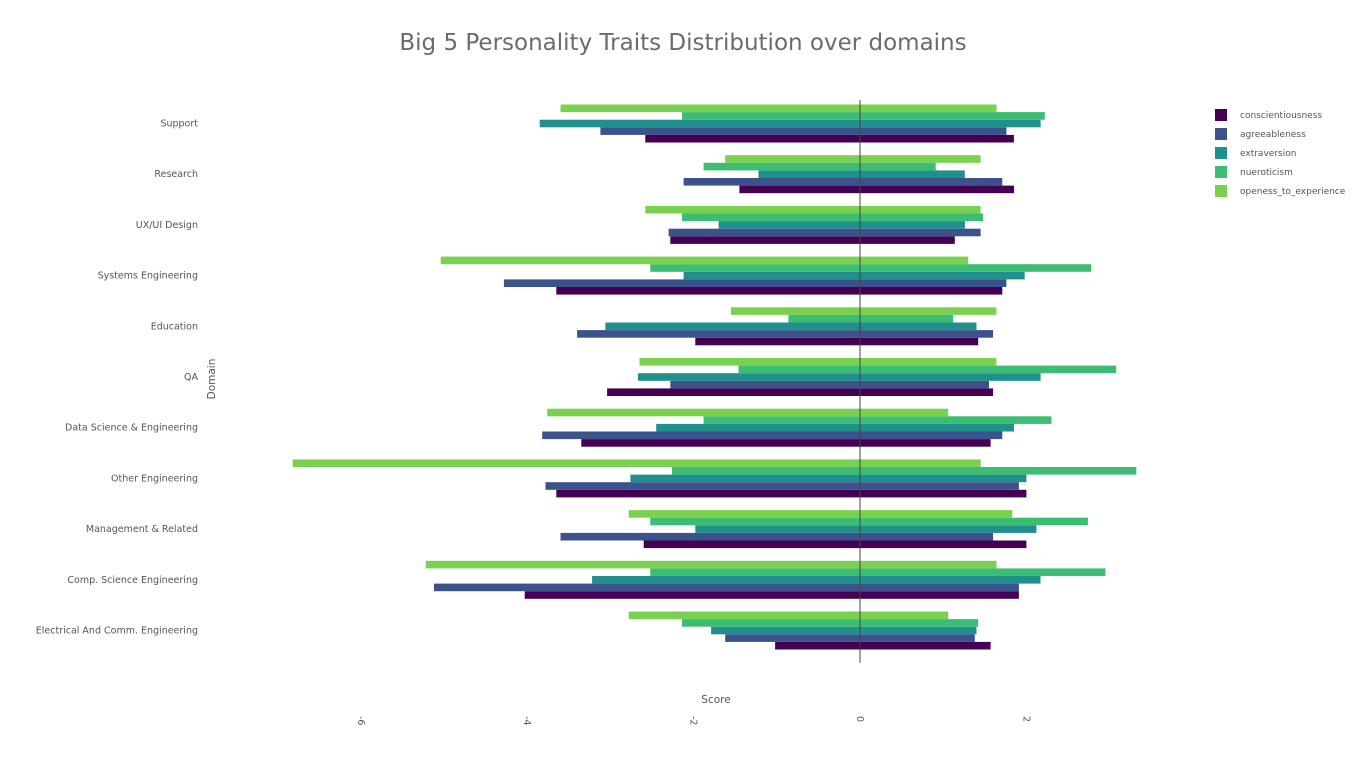 The width and height of the screenshot is (1366, 772). I want to click on y-tick-label: UX/UI Design, so click(167, 225).